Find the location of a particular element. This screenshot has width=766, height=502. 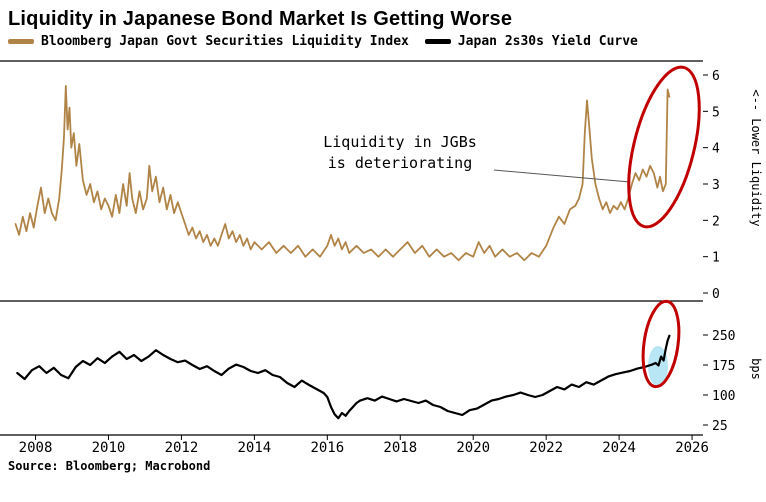

legend-label-yield-curve: Japan 2s30s Yield Curve is located at coordinates (547, 41).